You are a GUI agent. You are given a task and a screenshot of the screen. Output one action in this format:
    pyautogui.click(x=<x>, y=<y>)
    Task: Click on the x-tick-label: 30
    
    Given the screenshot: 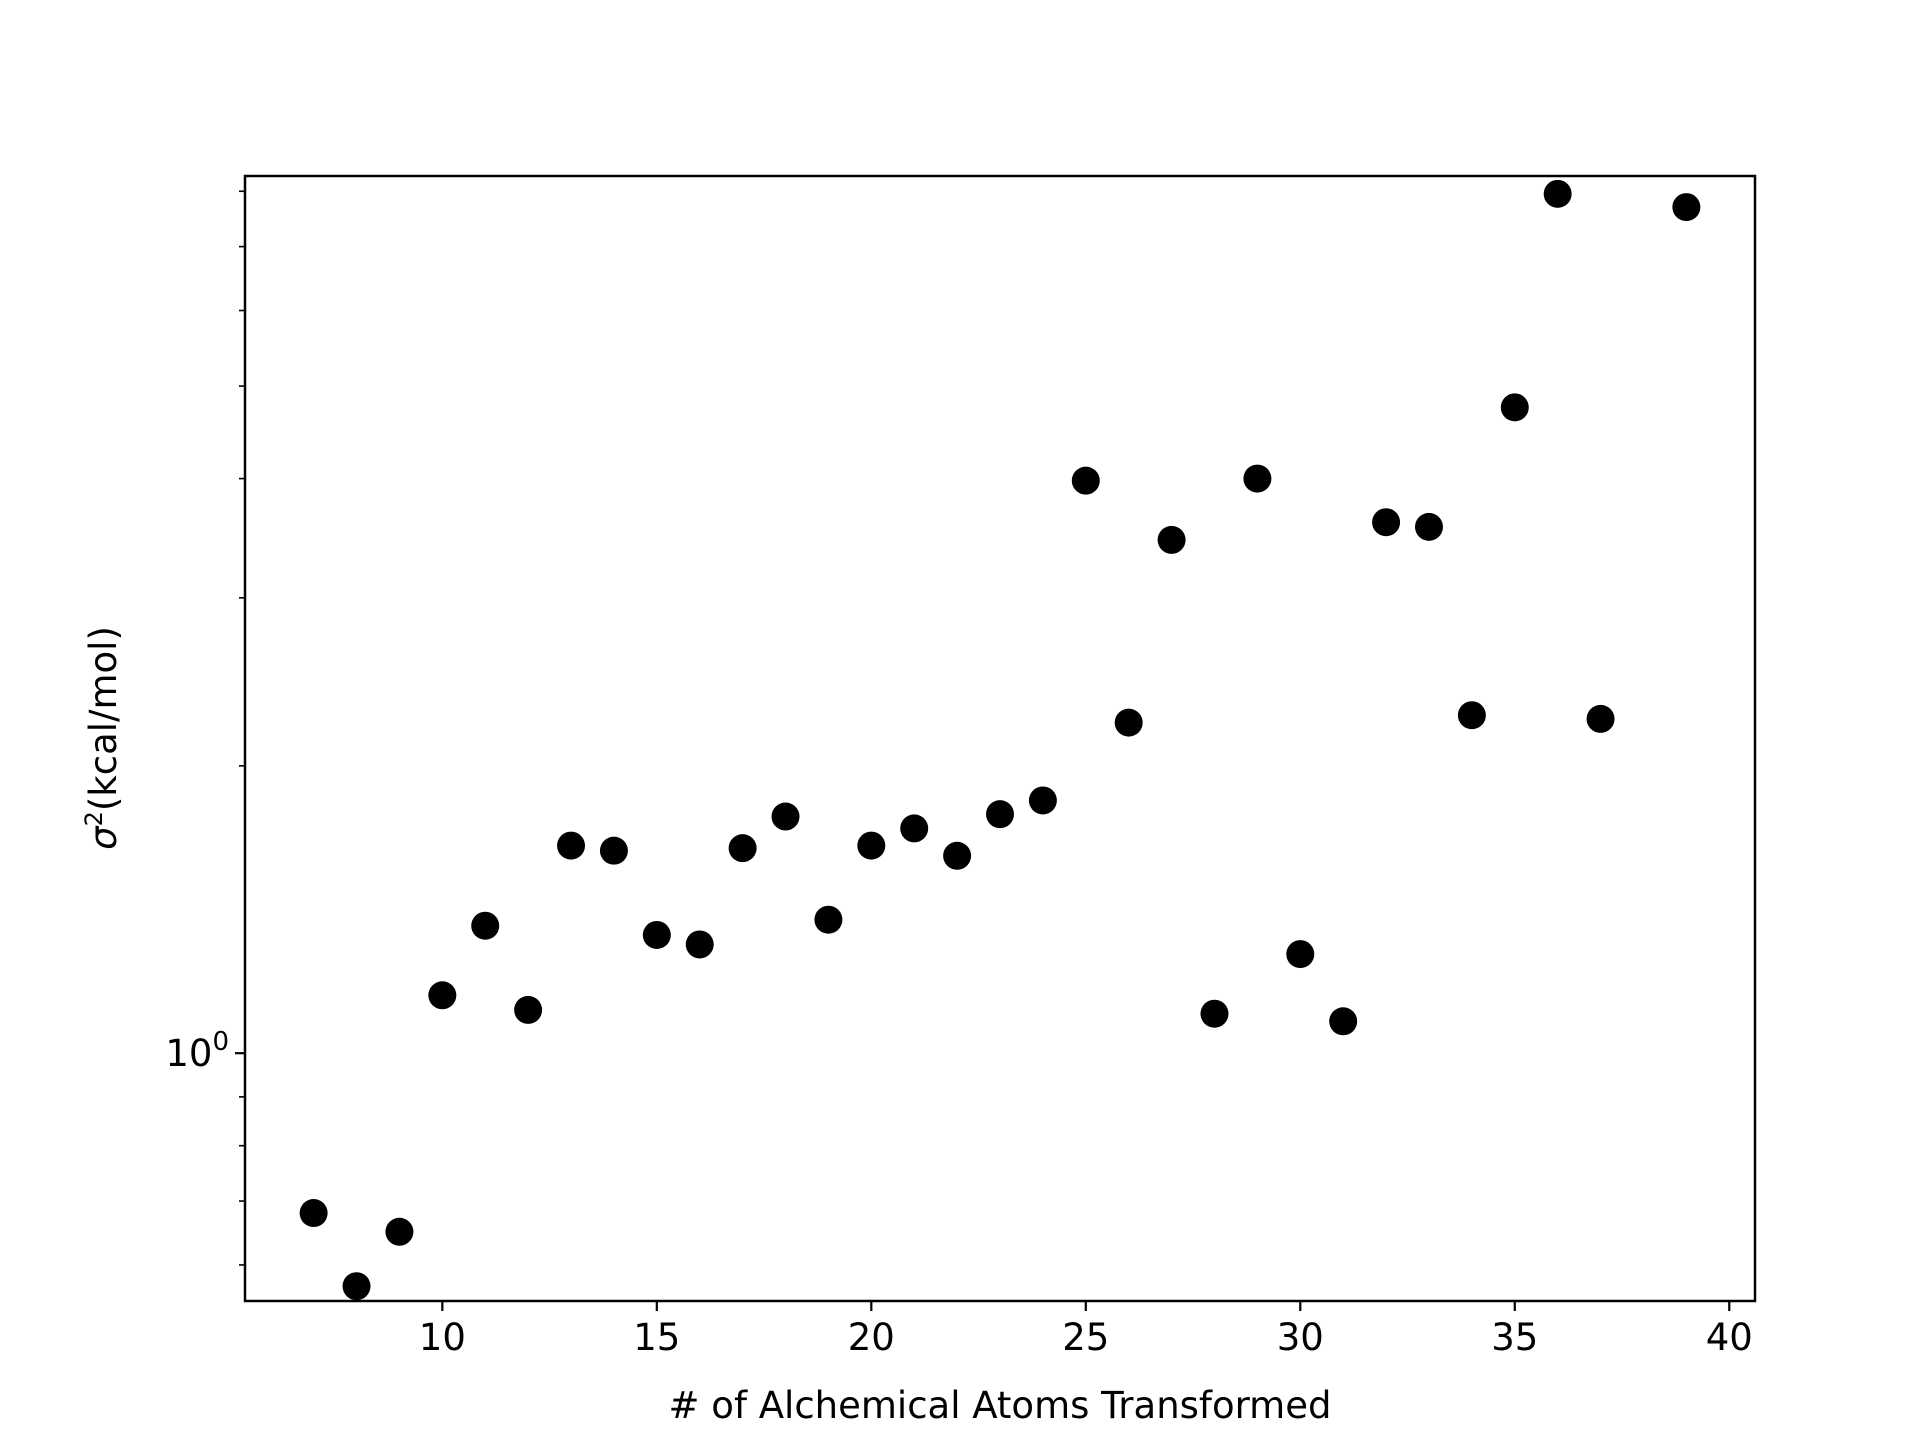 What is the action you would take?
    pyautogui.click(x=1300, y=1337)
    